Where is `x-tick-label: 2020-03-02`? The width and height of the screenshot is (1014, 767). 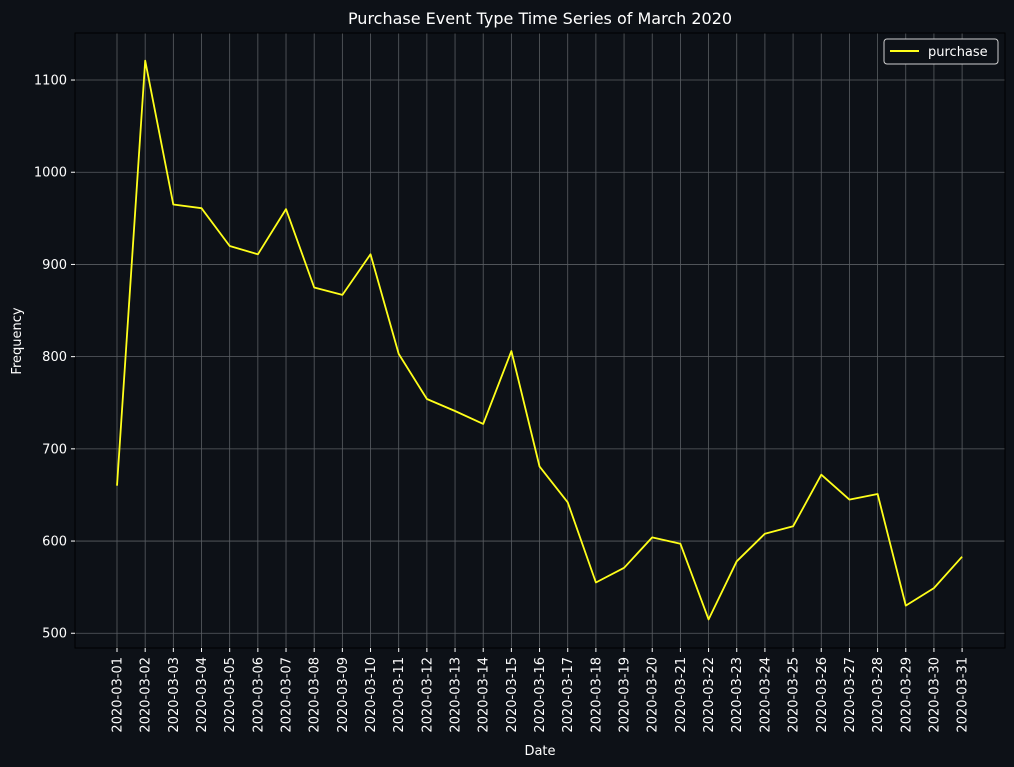
x-tick-label: 2020-03-02 is located at coordinates (146, 695).